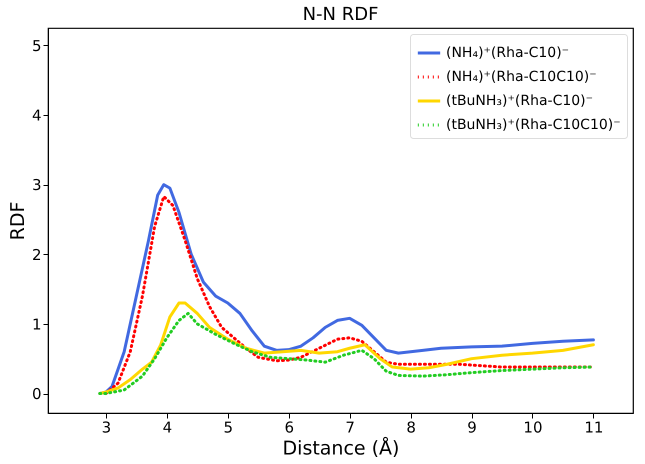  Describe the element at coordinates (508, 53) in the screenshot. I see `legend-label: (NH₄)⁺(Rha-C10)⁻` at that location.